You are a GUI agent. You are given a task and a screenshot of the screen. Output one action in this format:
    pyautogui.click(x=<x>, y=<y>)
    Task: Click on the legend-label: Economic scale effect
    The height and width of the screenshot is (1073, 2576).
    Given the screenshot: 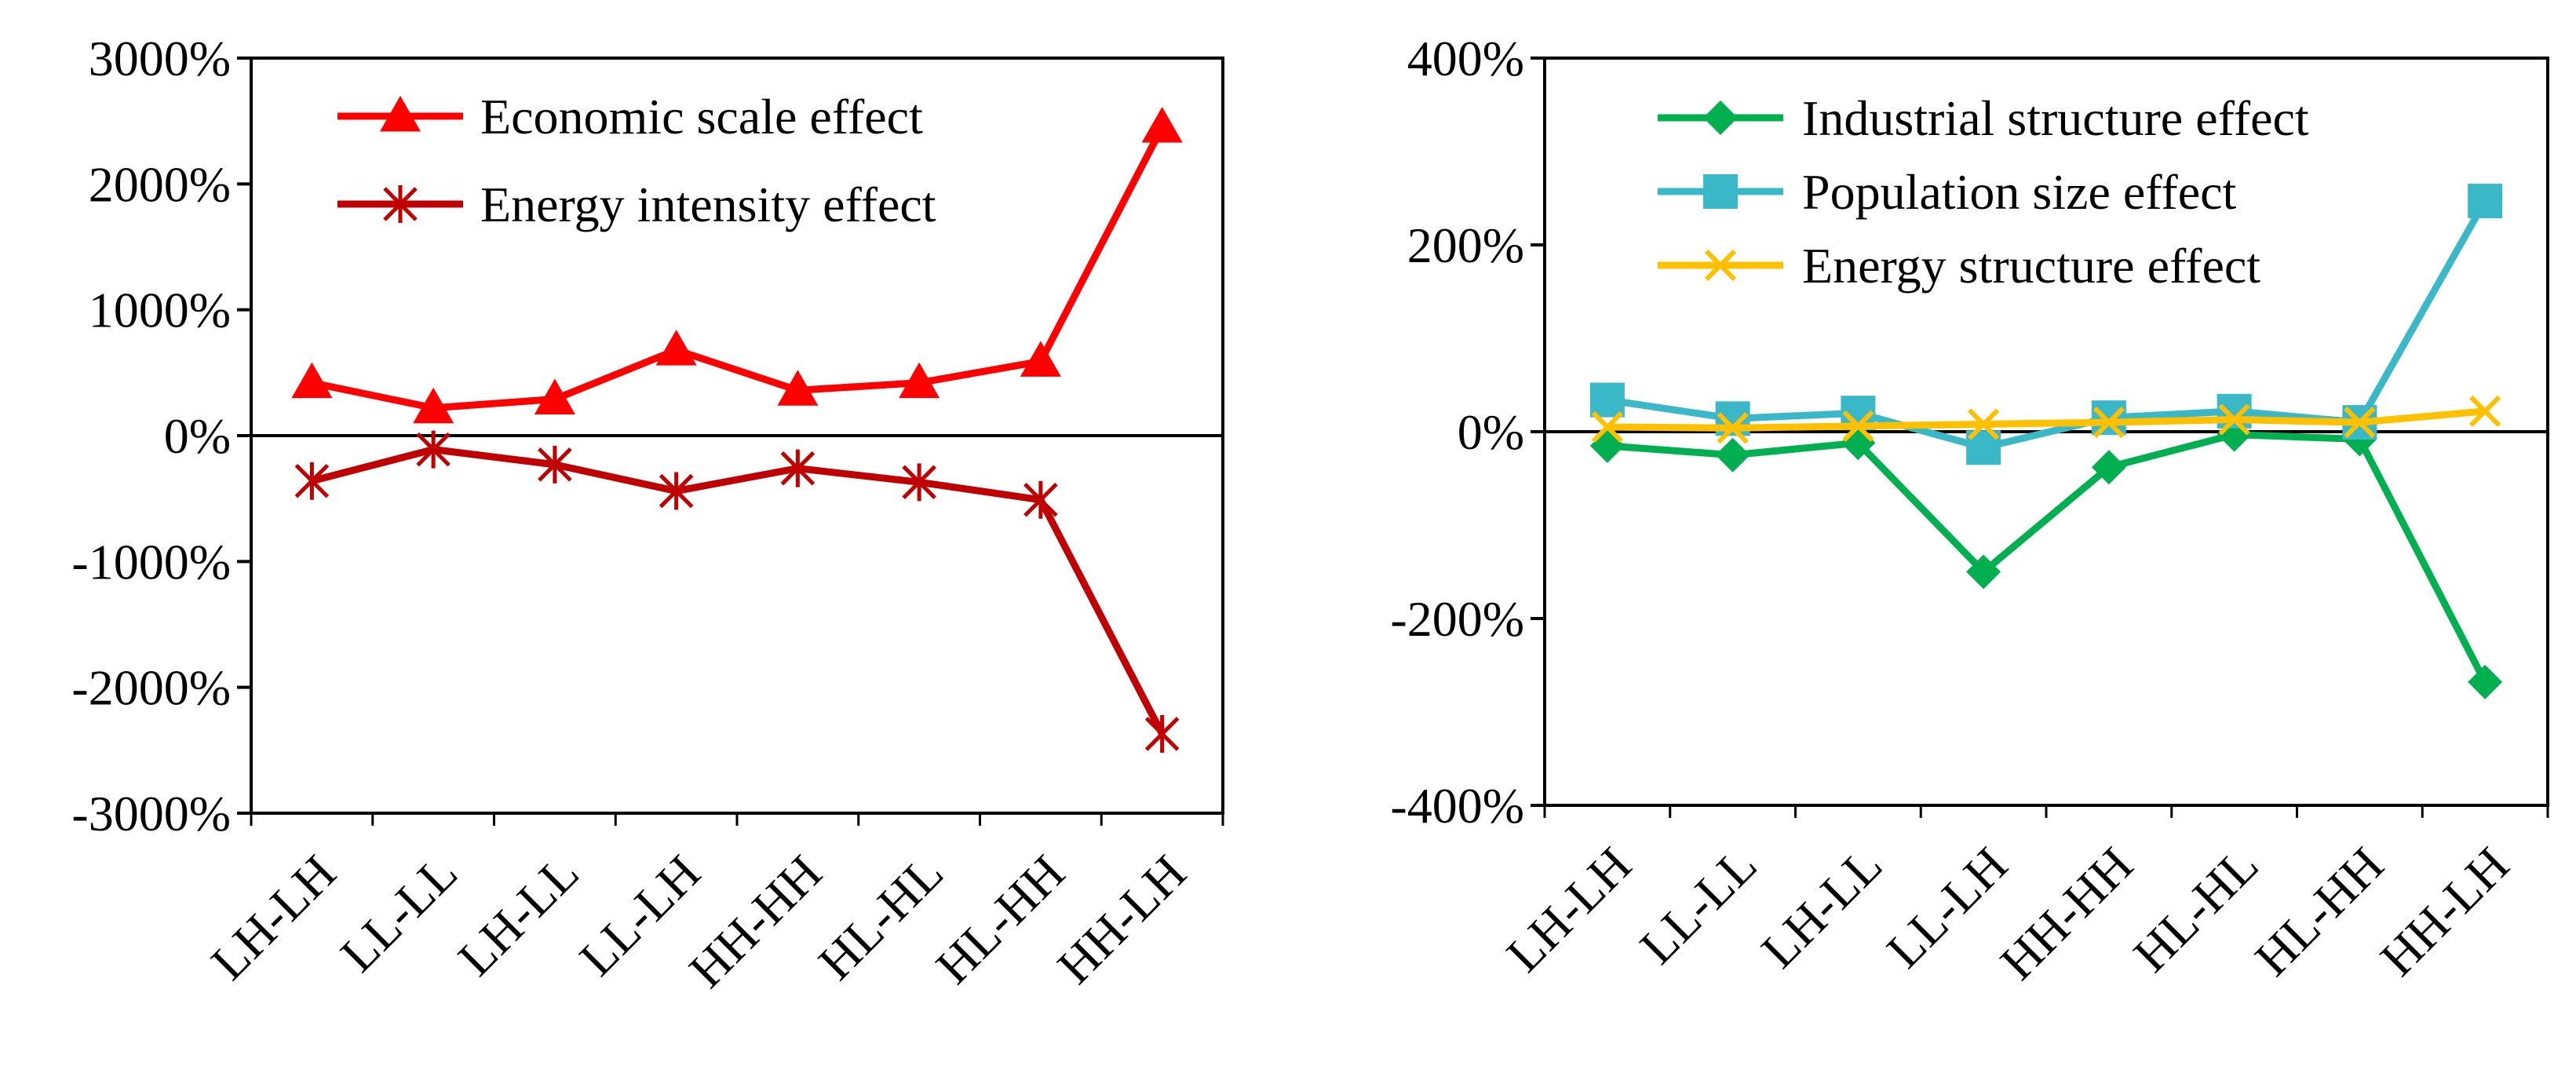 What is the action you would take?
    pyautogui.click(x=701, y=117)
    